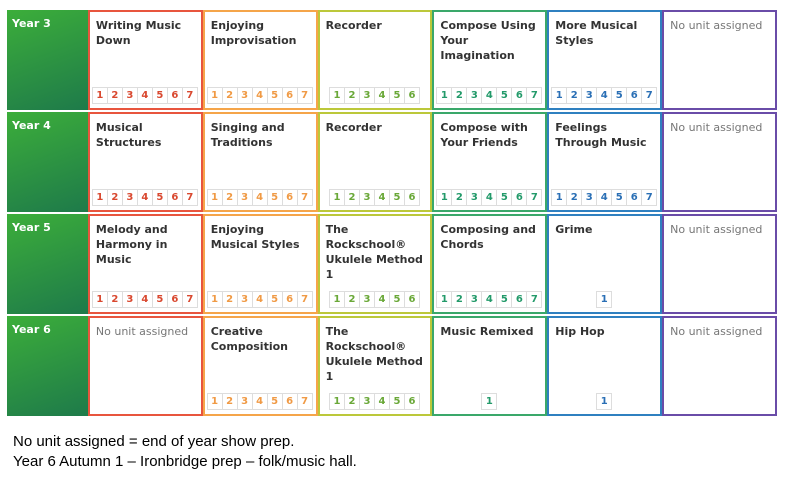 Image resolution: width=788 pixels, height=483 pixels. I want to click on unit-cell: Writing Music Down 1 2 3 4 5 6 7, so click(145, 60).